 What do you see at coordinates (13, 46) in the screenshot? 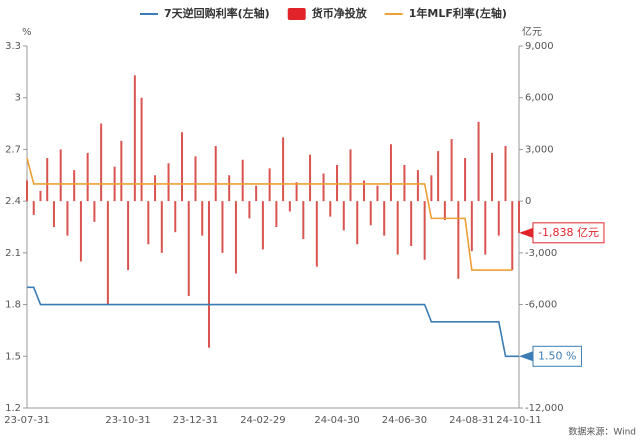
I see `y-tick-label: 3.3` at bounding box center [13, 46].